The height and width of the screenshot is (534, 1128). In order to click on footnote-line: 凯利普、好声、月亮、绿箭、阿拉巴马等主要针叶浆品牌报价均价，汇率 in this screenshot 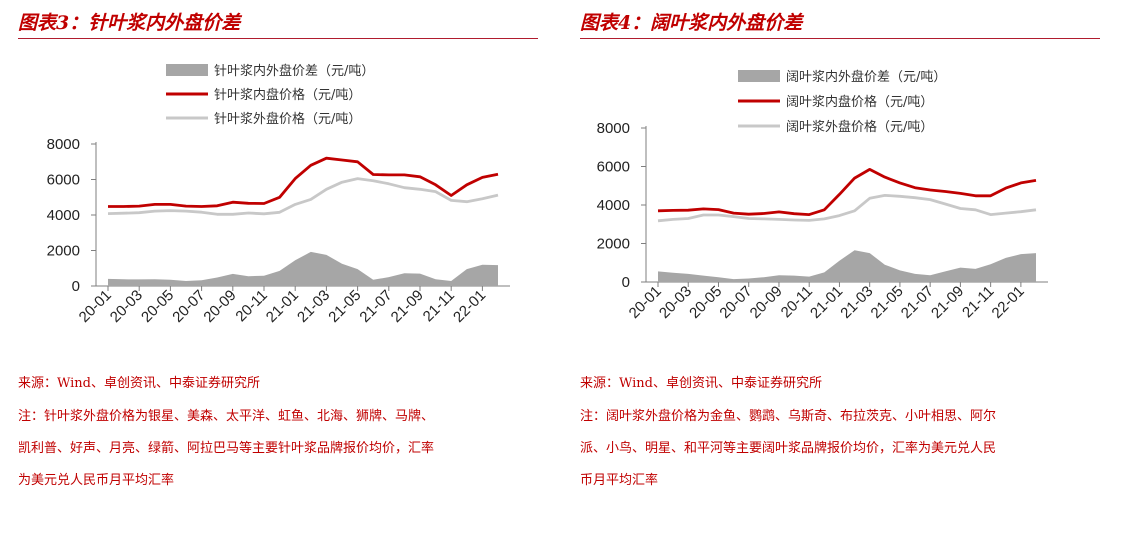, I will do `click(226, 448)`.